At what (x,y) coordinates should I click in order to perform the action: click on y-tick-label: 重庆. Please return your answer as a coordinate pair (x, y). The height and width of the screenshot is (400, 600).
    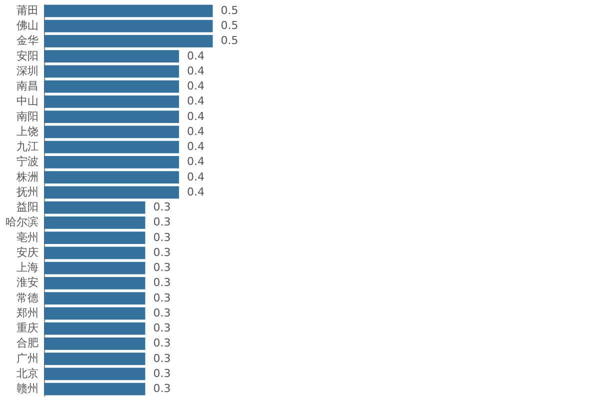
    Looking at the image, I should click on (27, 328).